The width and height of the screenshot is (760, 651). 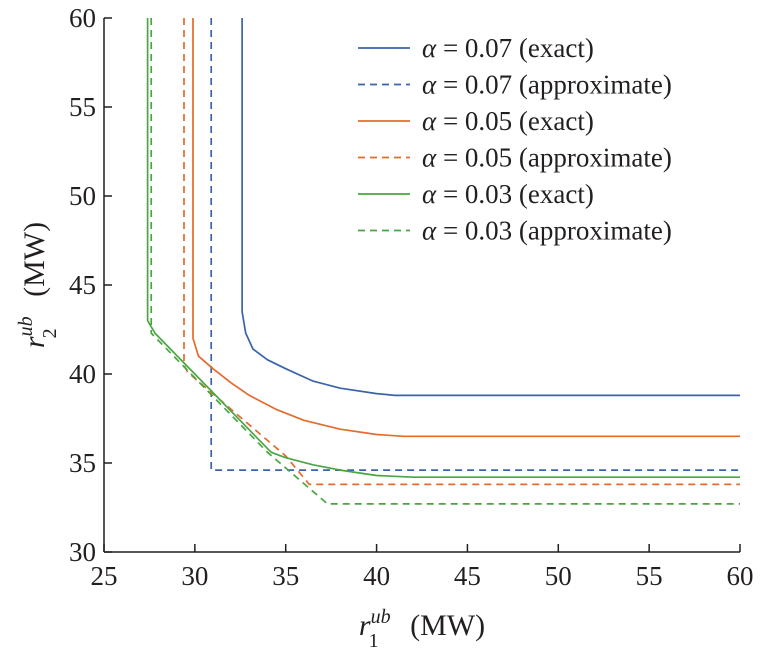 What do you see at coordinates (547, 85) in the screenshot?
I see `legend-item-label: α = 0.07 (approximate)` at bounding box center [547, 85].